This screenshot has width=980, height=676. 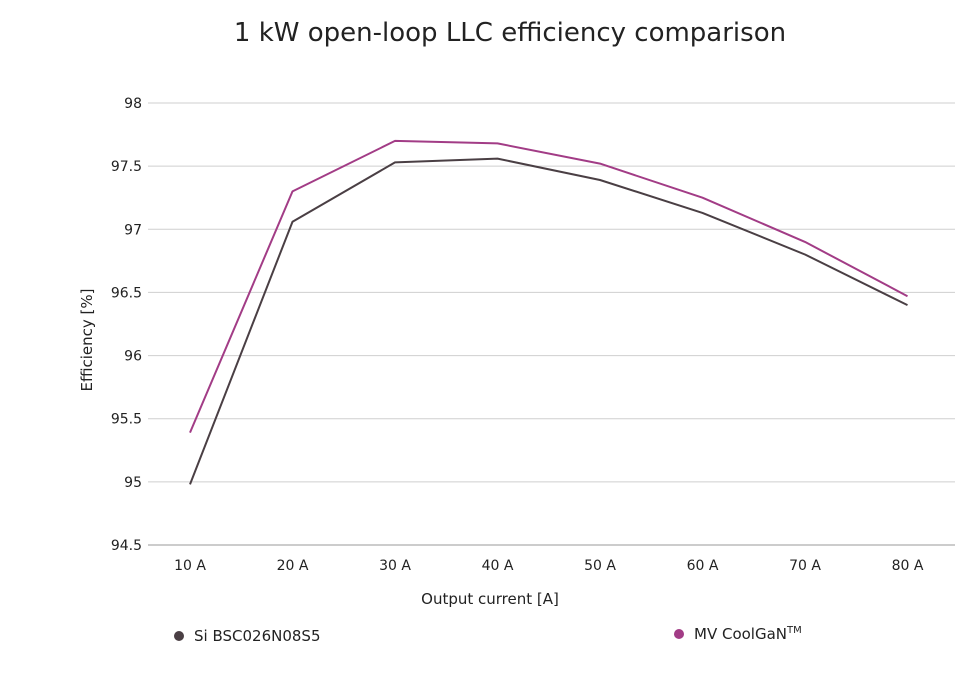 What do you see at coordinates (908, 566) in the screenshot?
I see `x-tick-label: 80 A` at bounding box center [908, 566].